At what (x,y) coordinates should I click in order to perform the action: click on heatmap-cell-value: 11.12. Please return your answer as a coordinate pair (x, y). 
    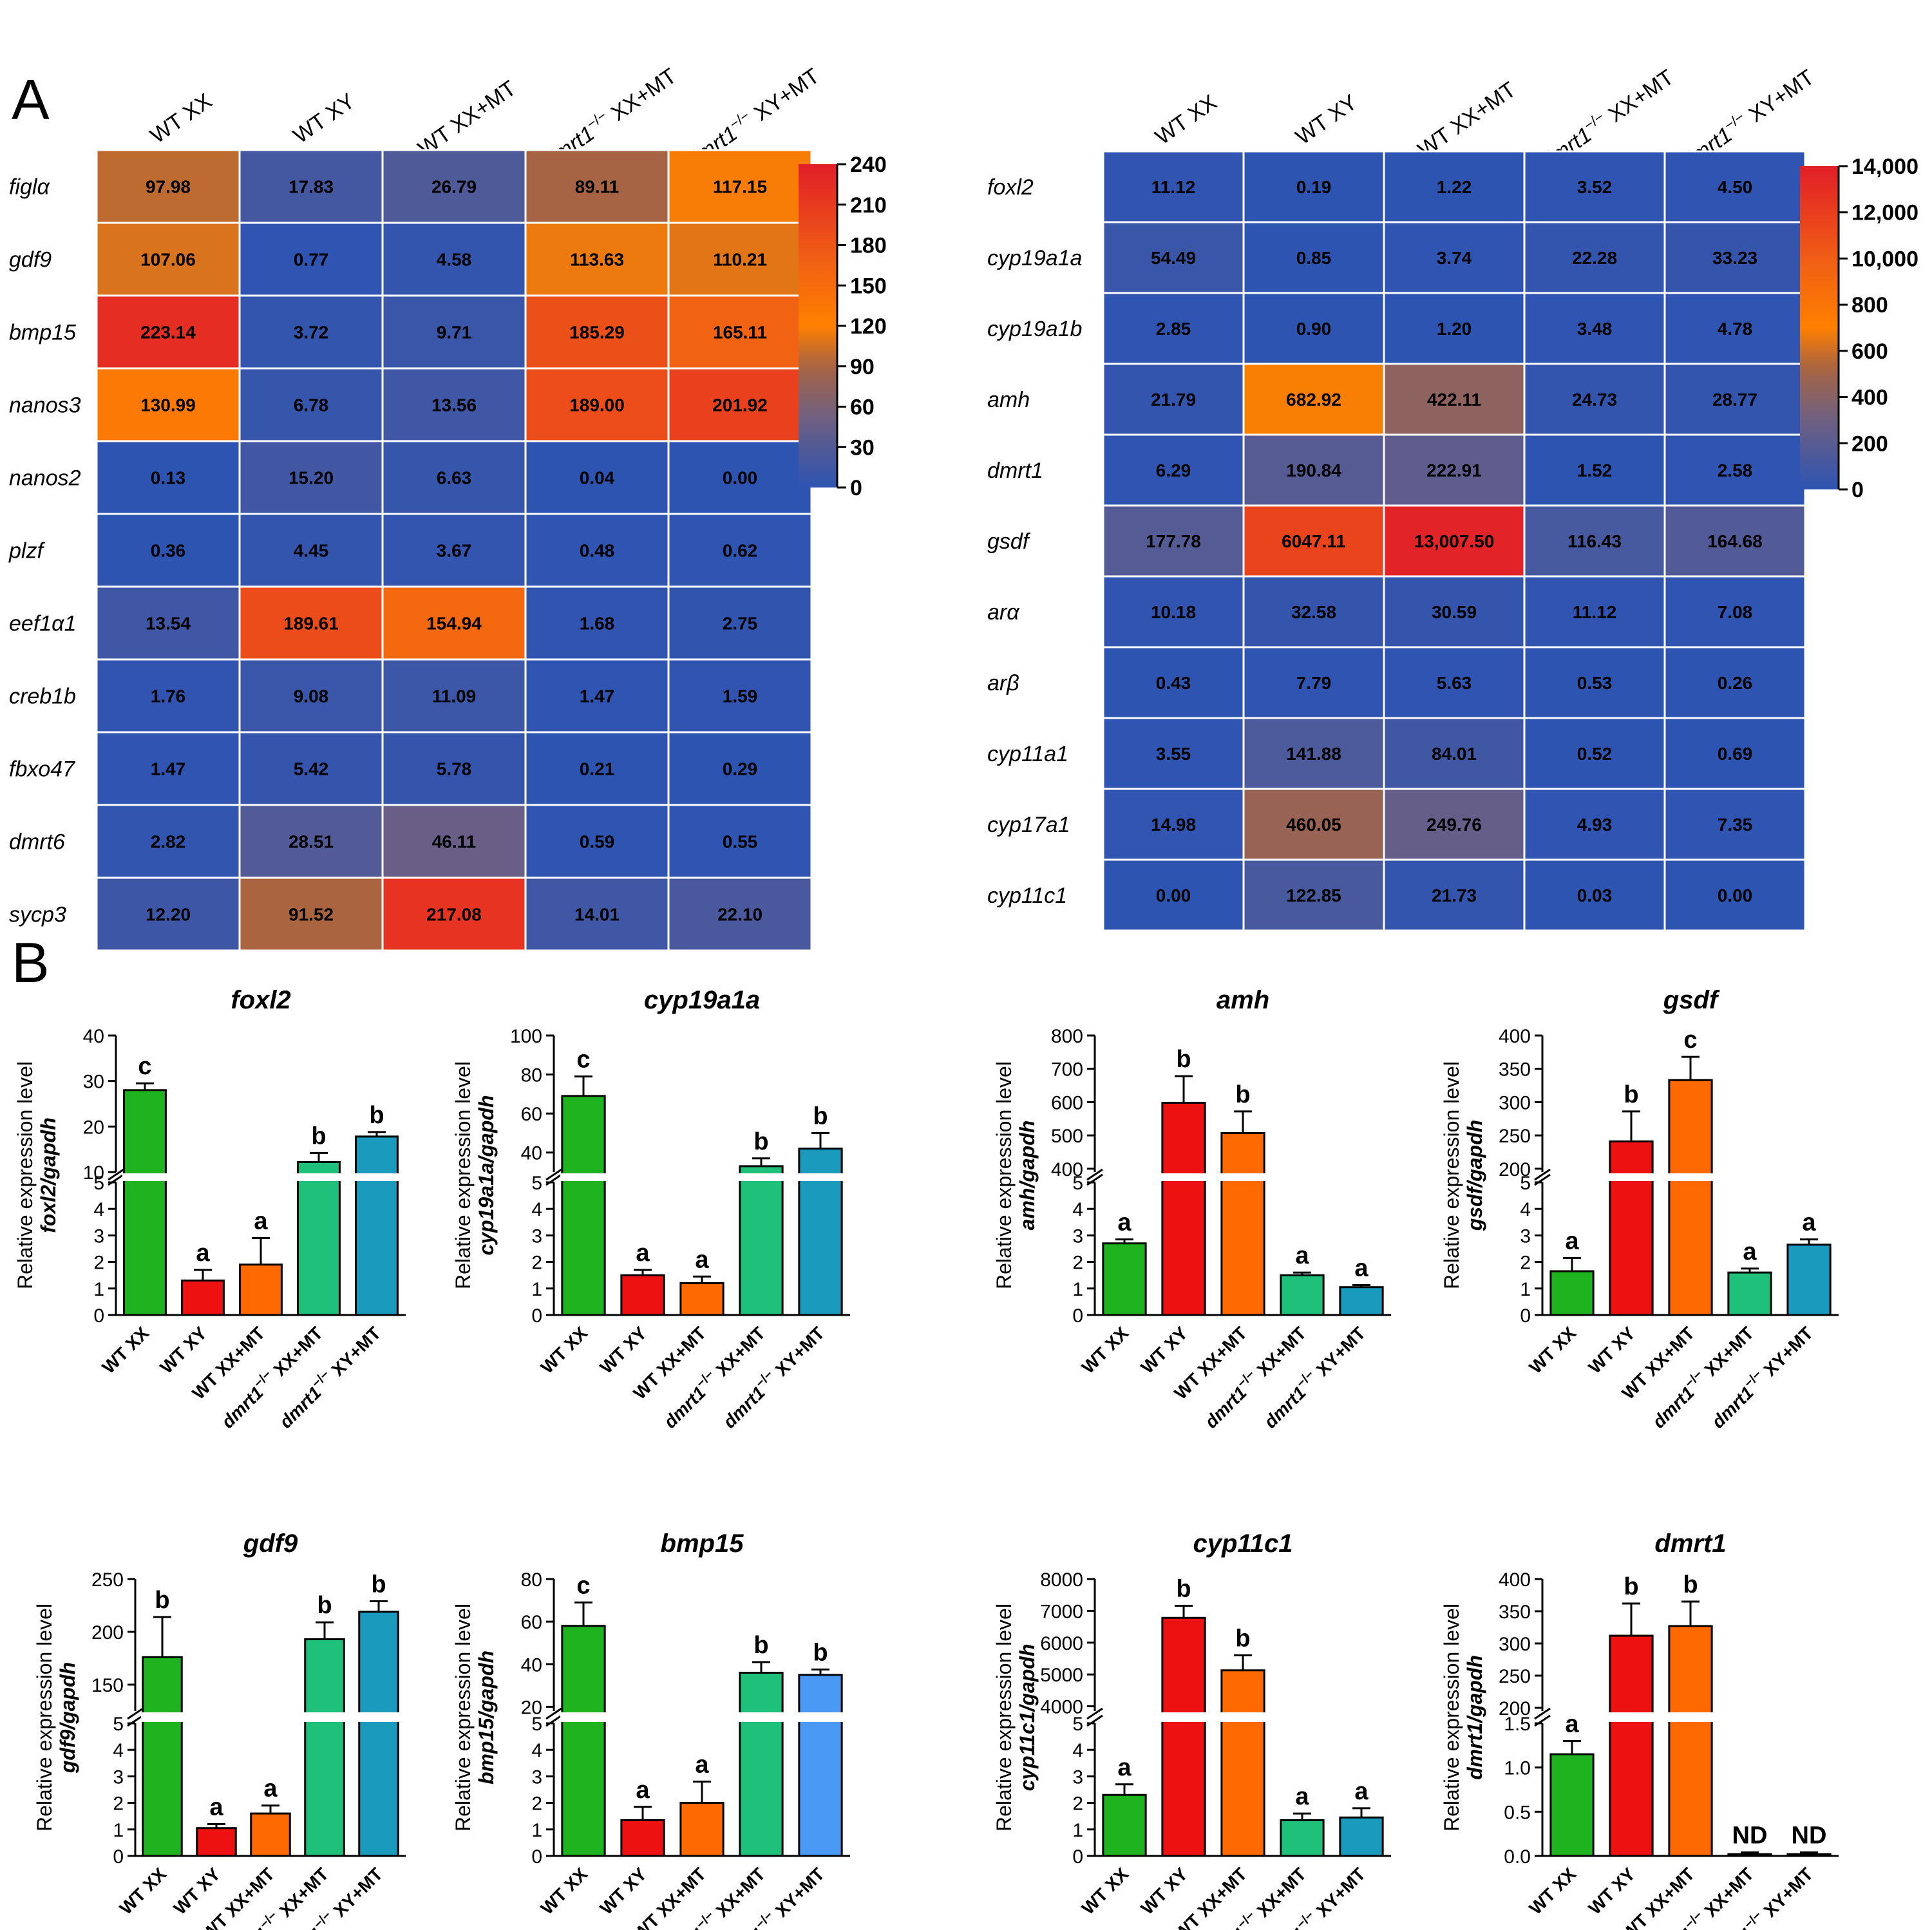
    Looking at the image, I should click on (1173, 187).